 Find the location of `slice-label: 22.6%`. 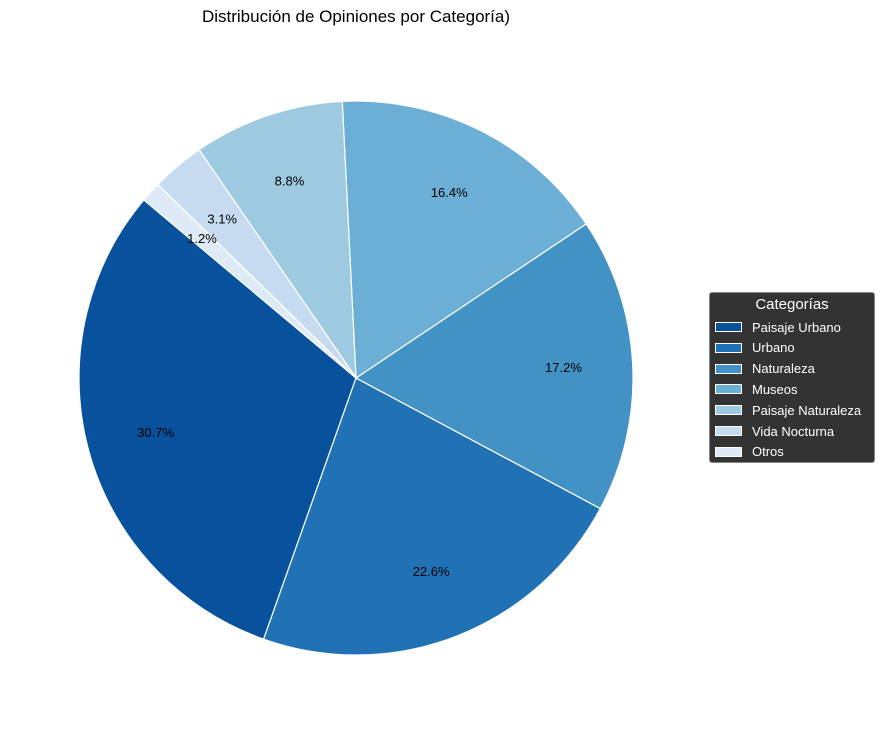

slice-label: 22.6% is located at coordinates (431, 571).